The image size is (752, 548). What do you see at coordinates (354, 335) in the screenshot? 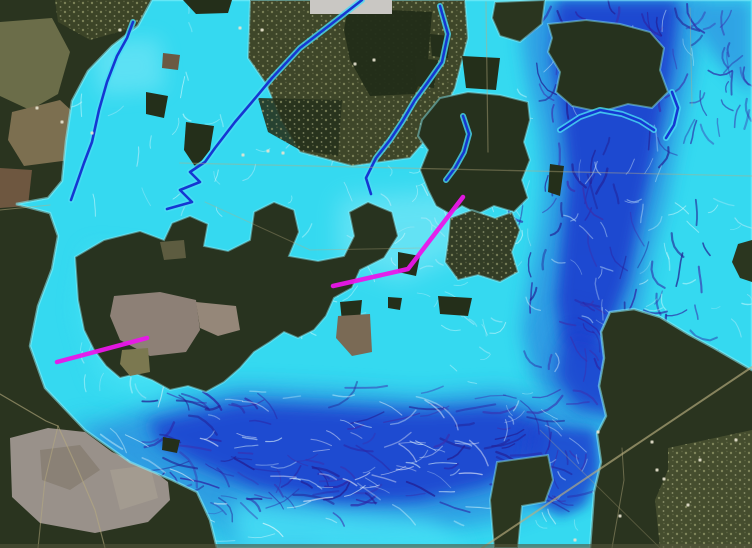
I see `islet-brown` at bounding box center [354, 335].